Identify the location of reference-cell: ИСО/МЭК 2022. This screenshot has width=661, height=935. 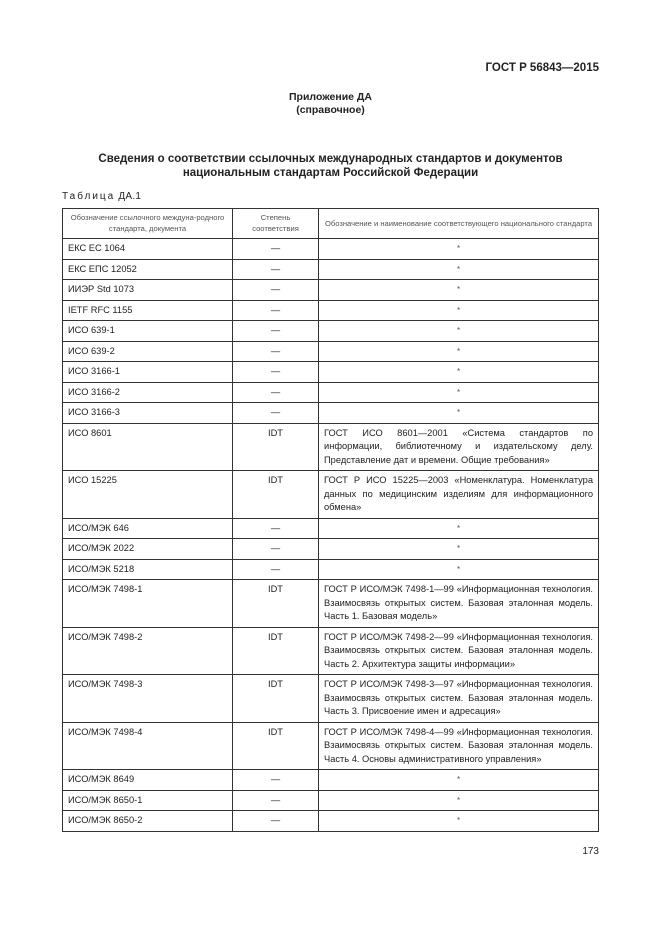
(147, 549).